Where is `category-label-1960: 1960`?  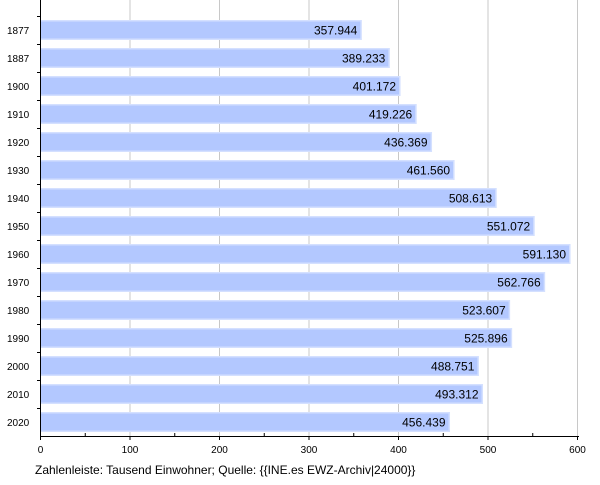
category-label-1960: 1960 is located at coordinates (18, 255).